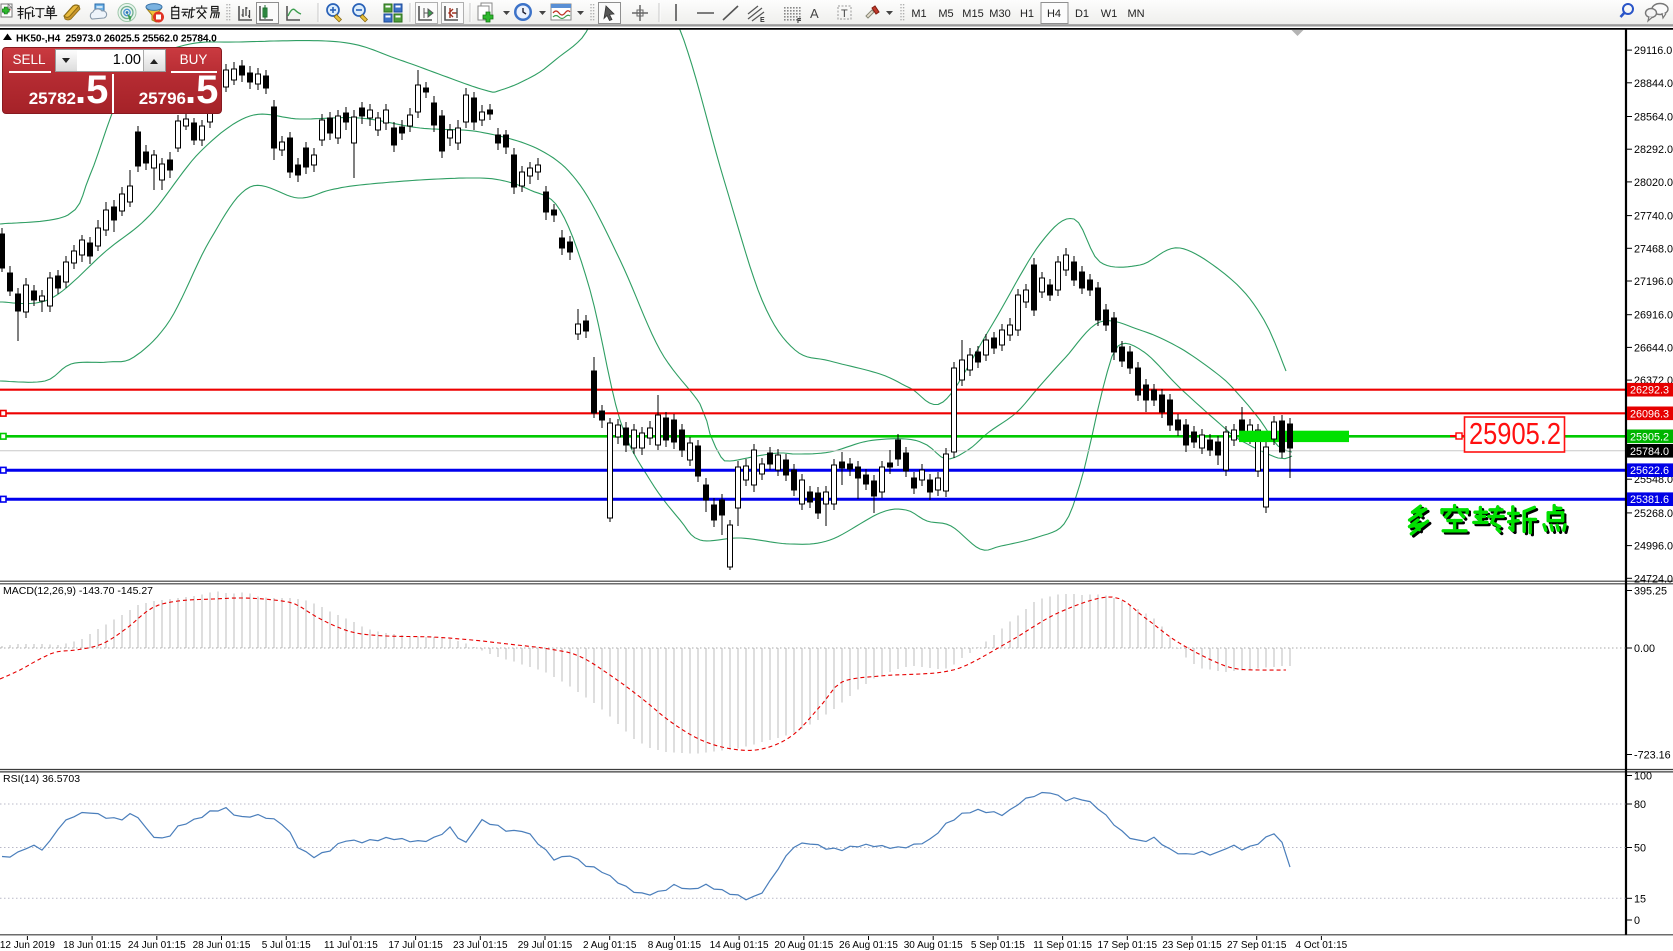  I want to click on svg-text: 17 Sep 01:15, so click(1128, 945).